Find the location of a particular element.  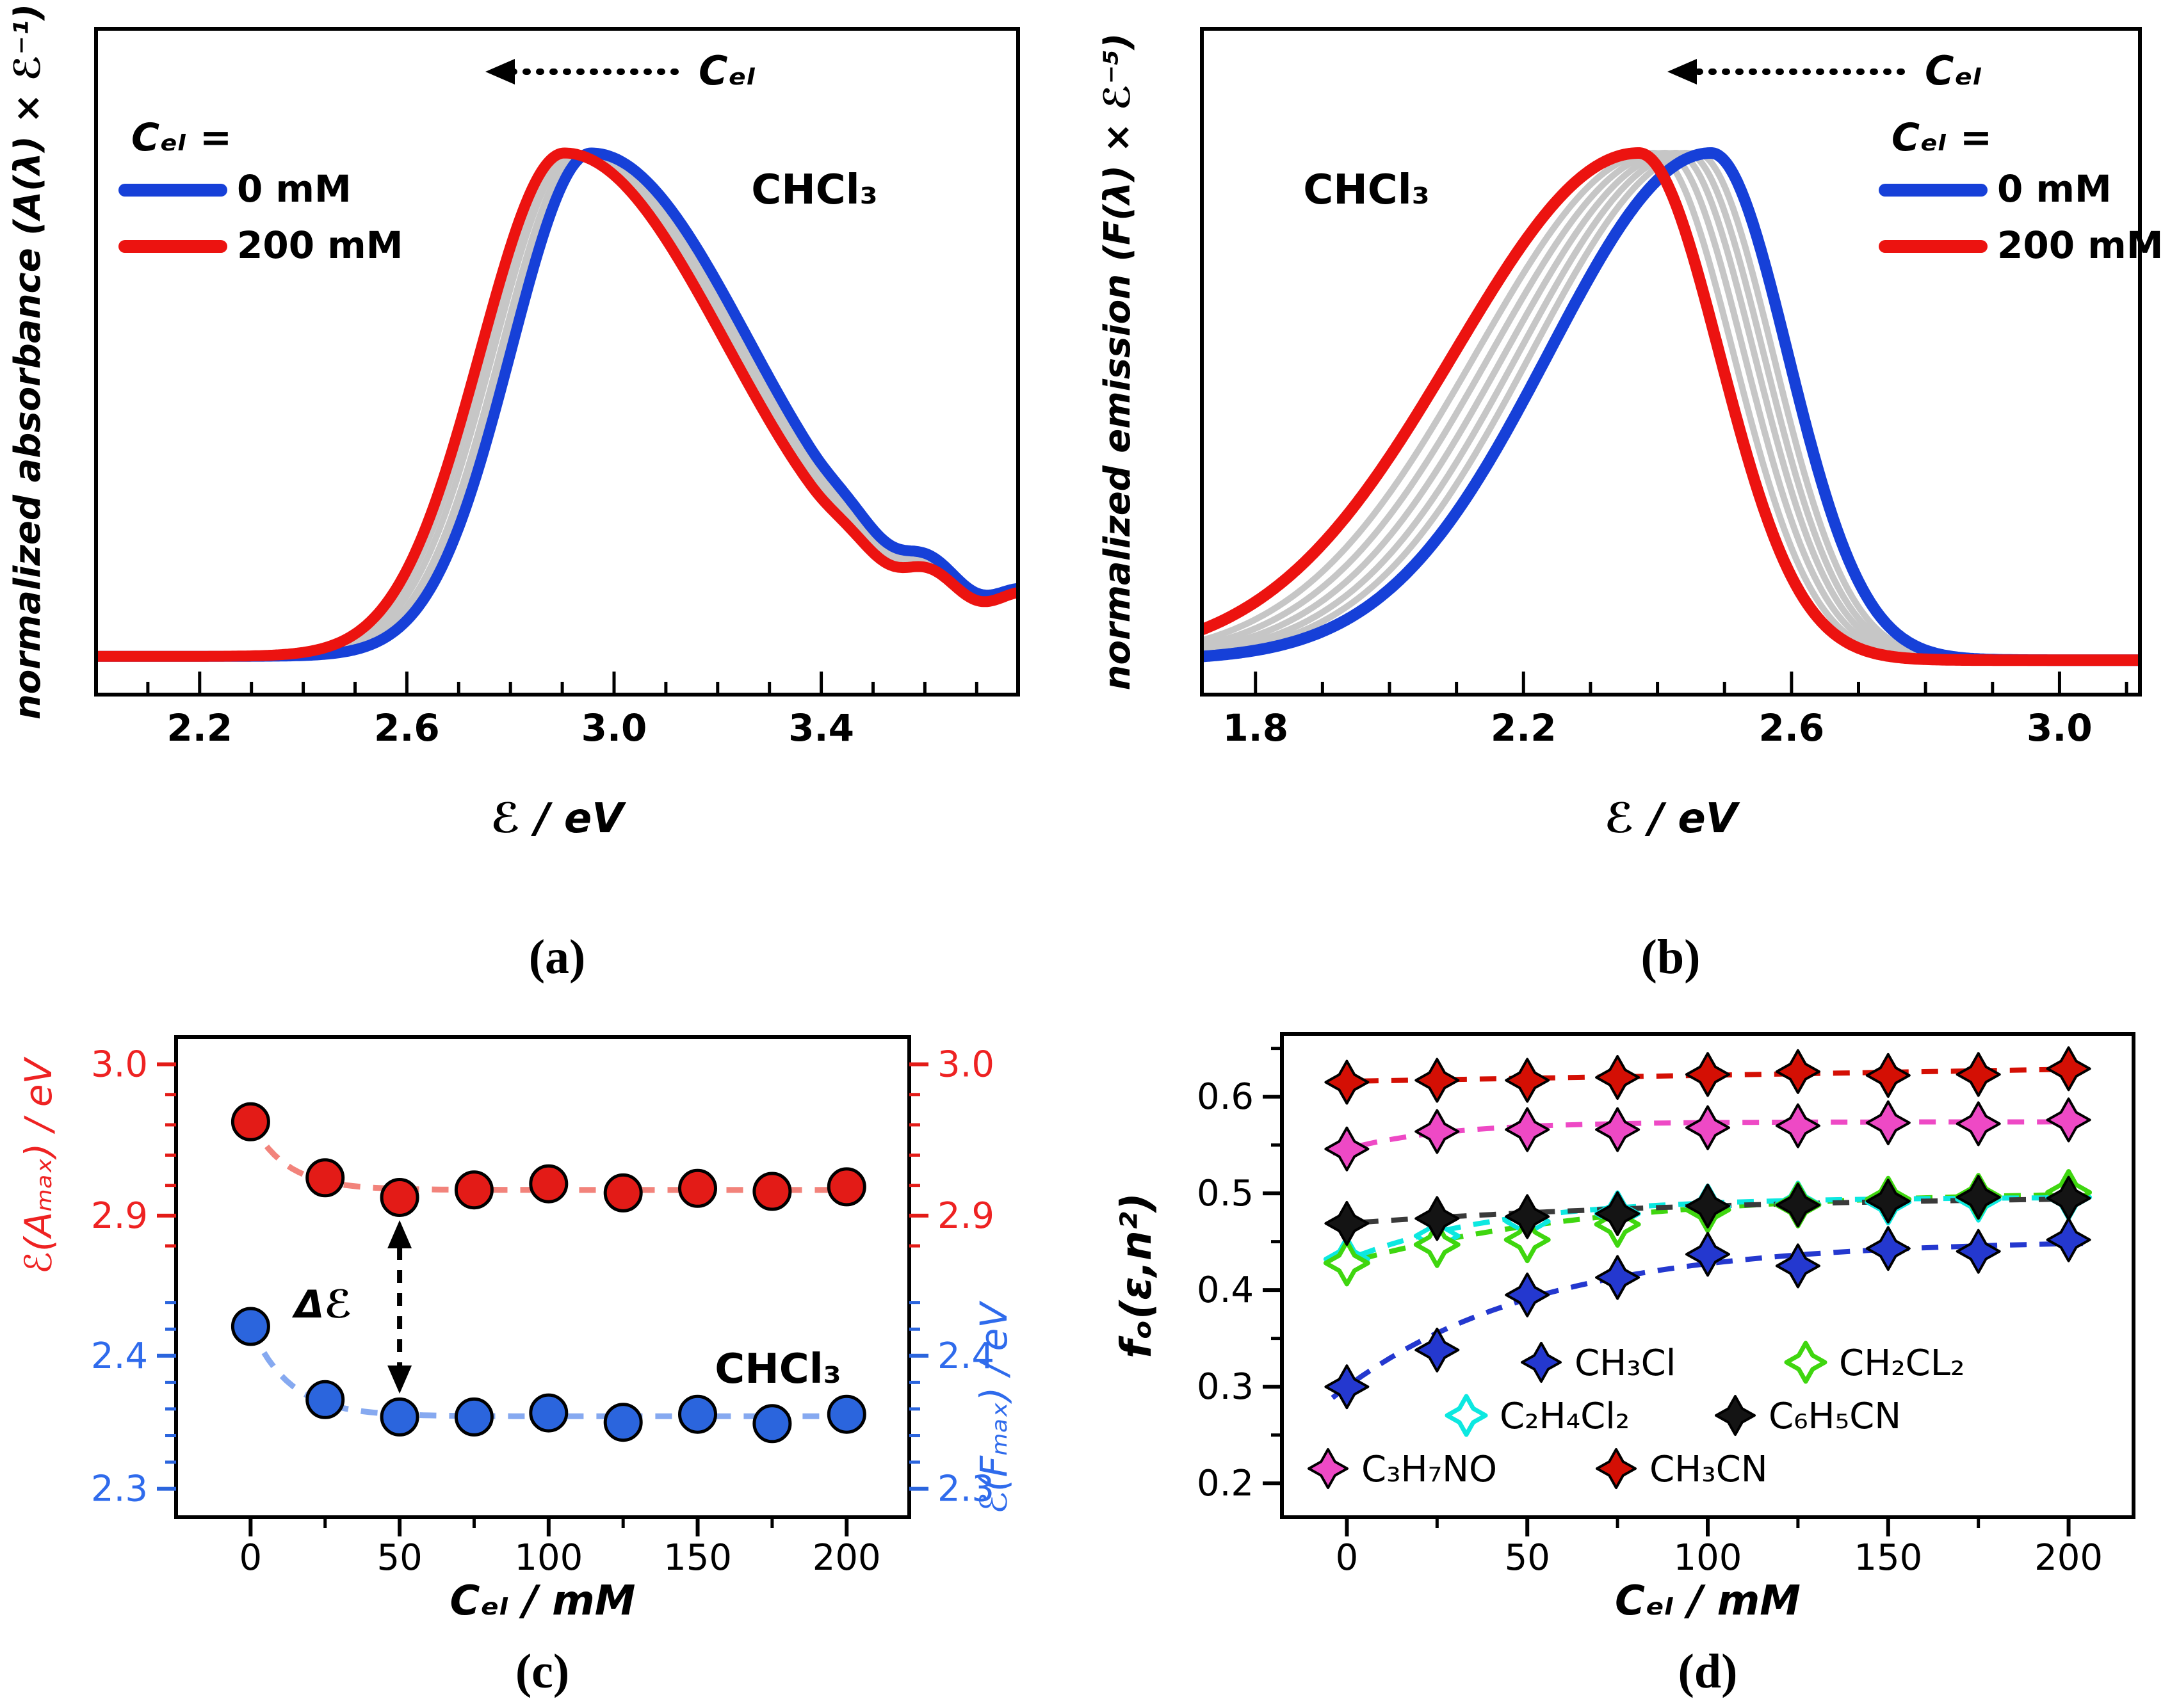

spectrum-curve-200 mM is located at coordinates (1671, 406).